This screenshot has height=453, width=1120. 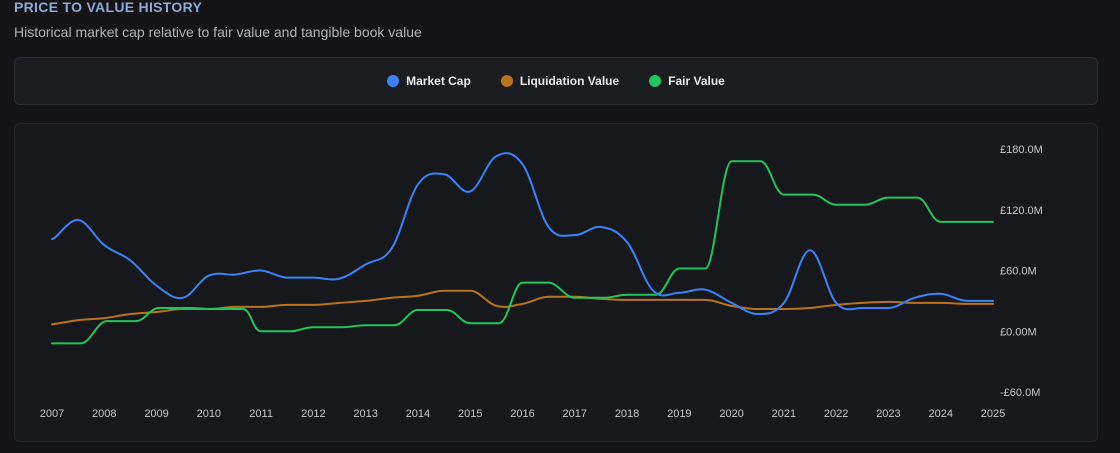 I want to click on y-tick-label: £120.0M, so click(x=1021, y=211).